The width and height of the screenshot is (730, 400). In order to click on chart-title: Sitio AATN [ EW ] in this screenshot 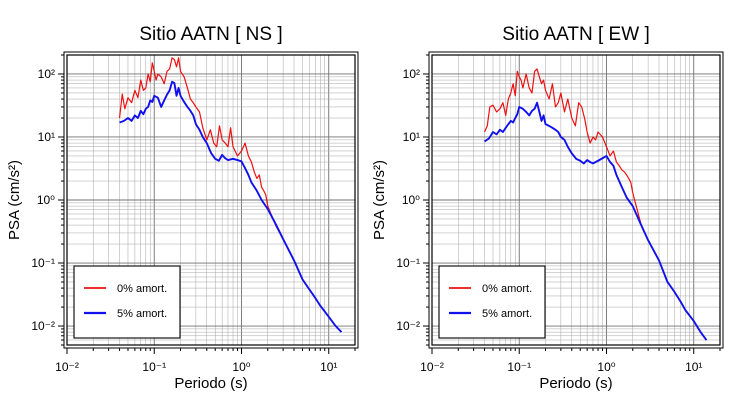, I will do `click(575, 34)`.